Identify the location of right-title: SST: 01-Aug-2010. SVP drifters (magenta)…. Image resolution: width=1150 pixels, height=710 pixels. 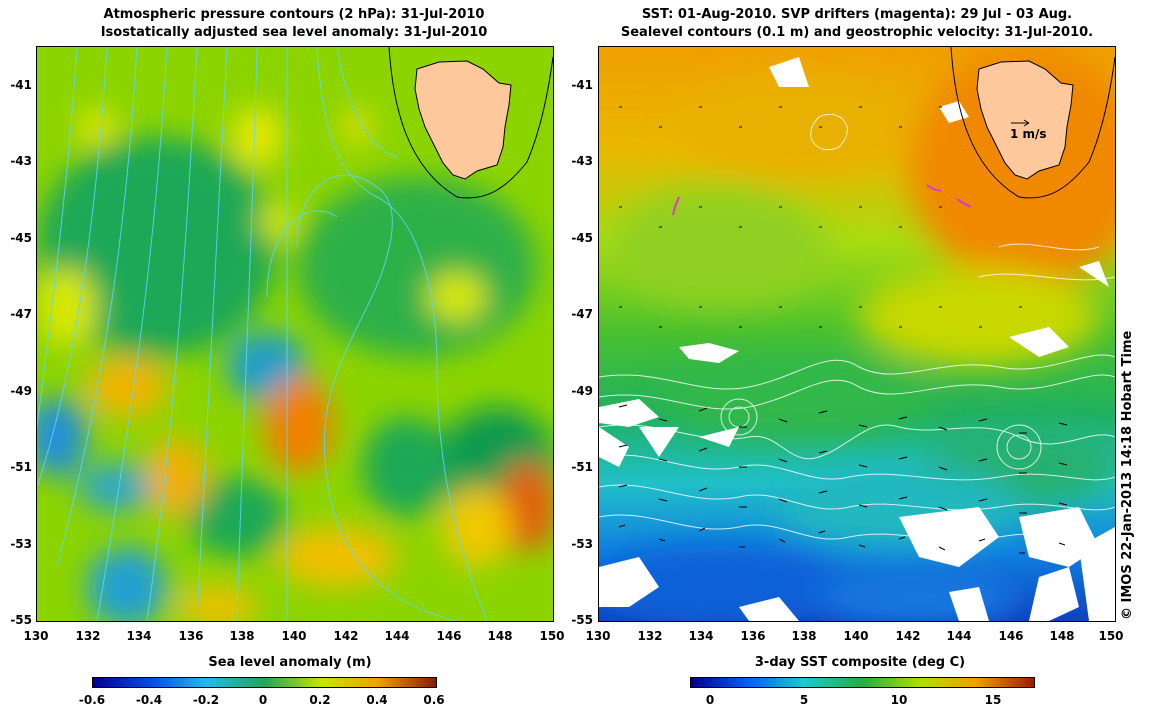
(857, 24).